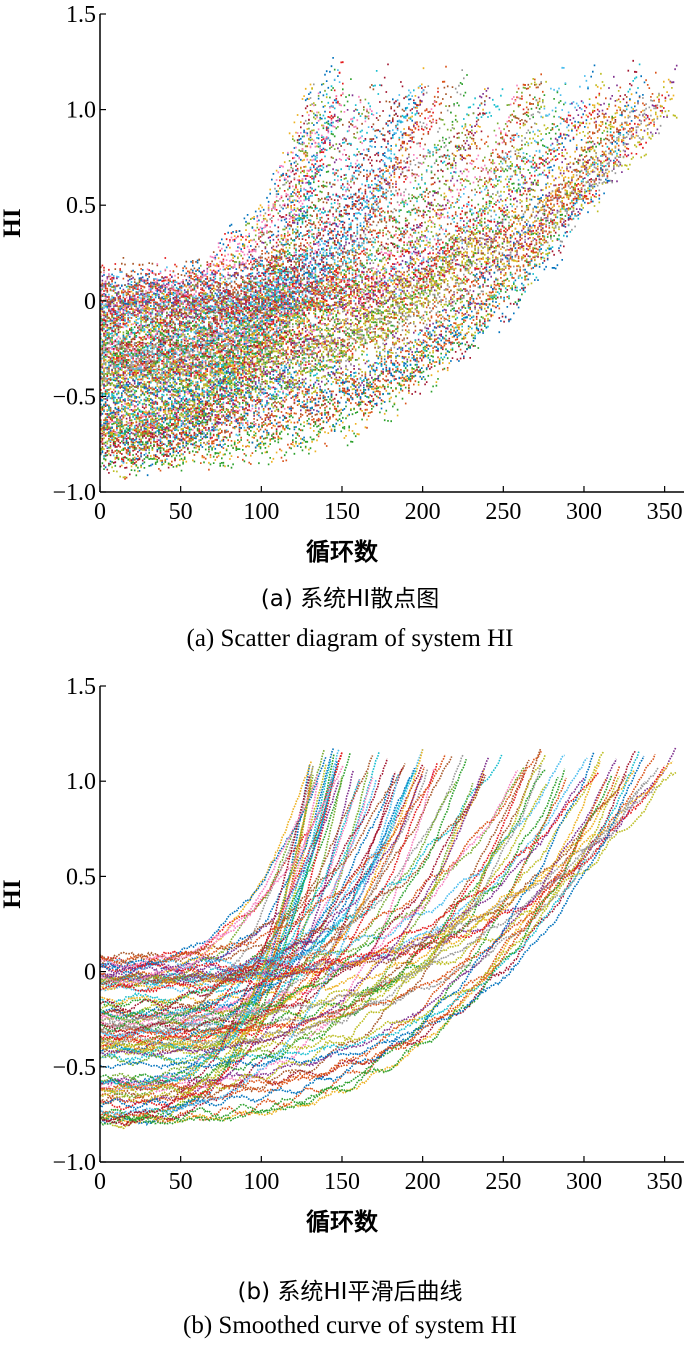 The width and height of the screenshot is (700, 1345). I want to click on y-tick-label: −0.5, so click(74, 397).